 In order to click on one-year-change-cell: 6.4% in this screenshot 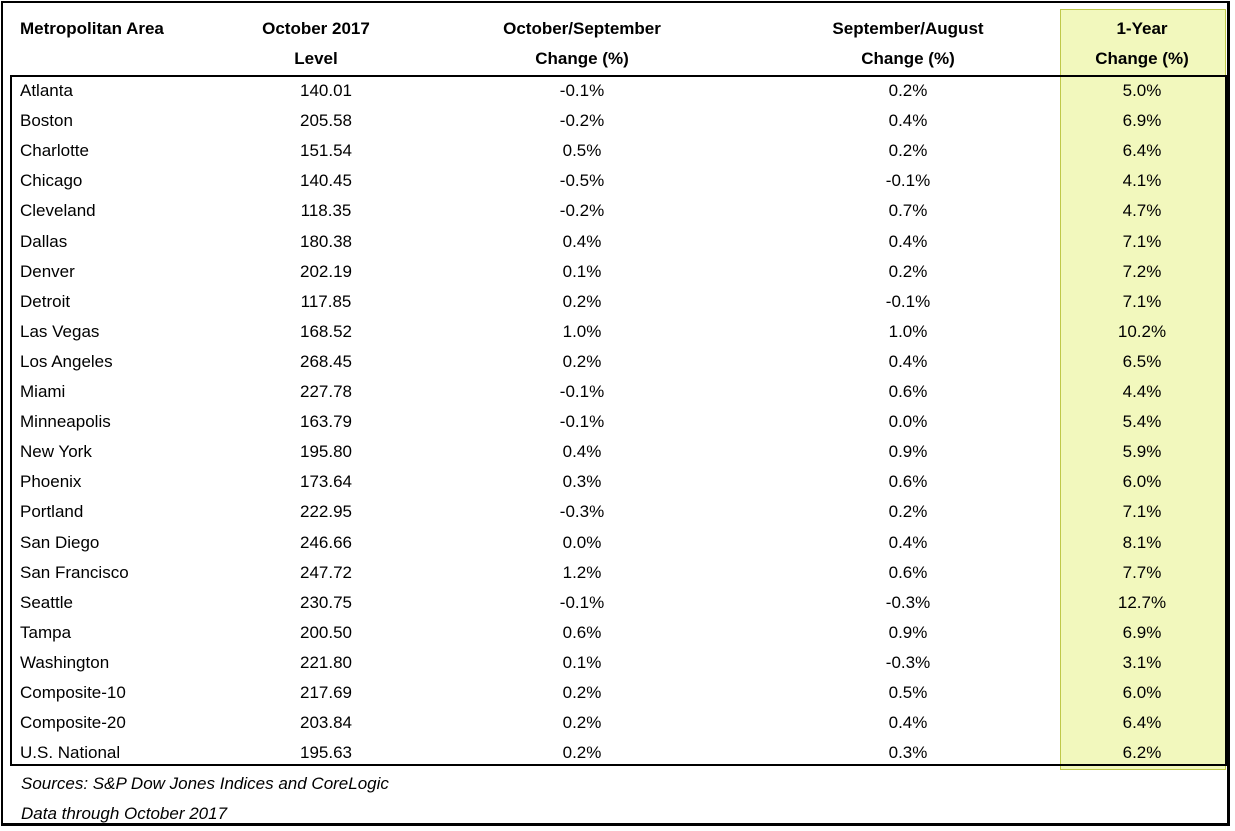, I will do `click(1142, 151)`.